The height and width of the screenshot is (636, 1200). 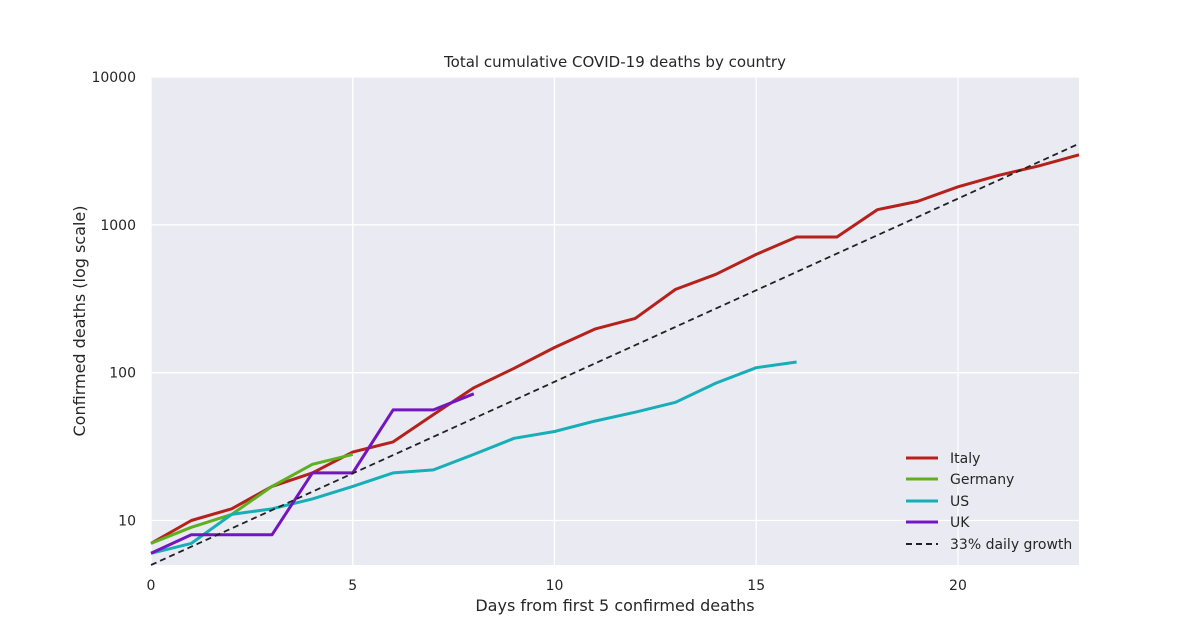 What do you see at coordinates (151, 586) in the screenshot?
I see `x-tick-label: 0` at bounding box center [151, 586].